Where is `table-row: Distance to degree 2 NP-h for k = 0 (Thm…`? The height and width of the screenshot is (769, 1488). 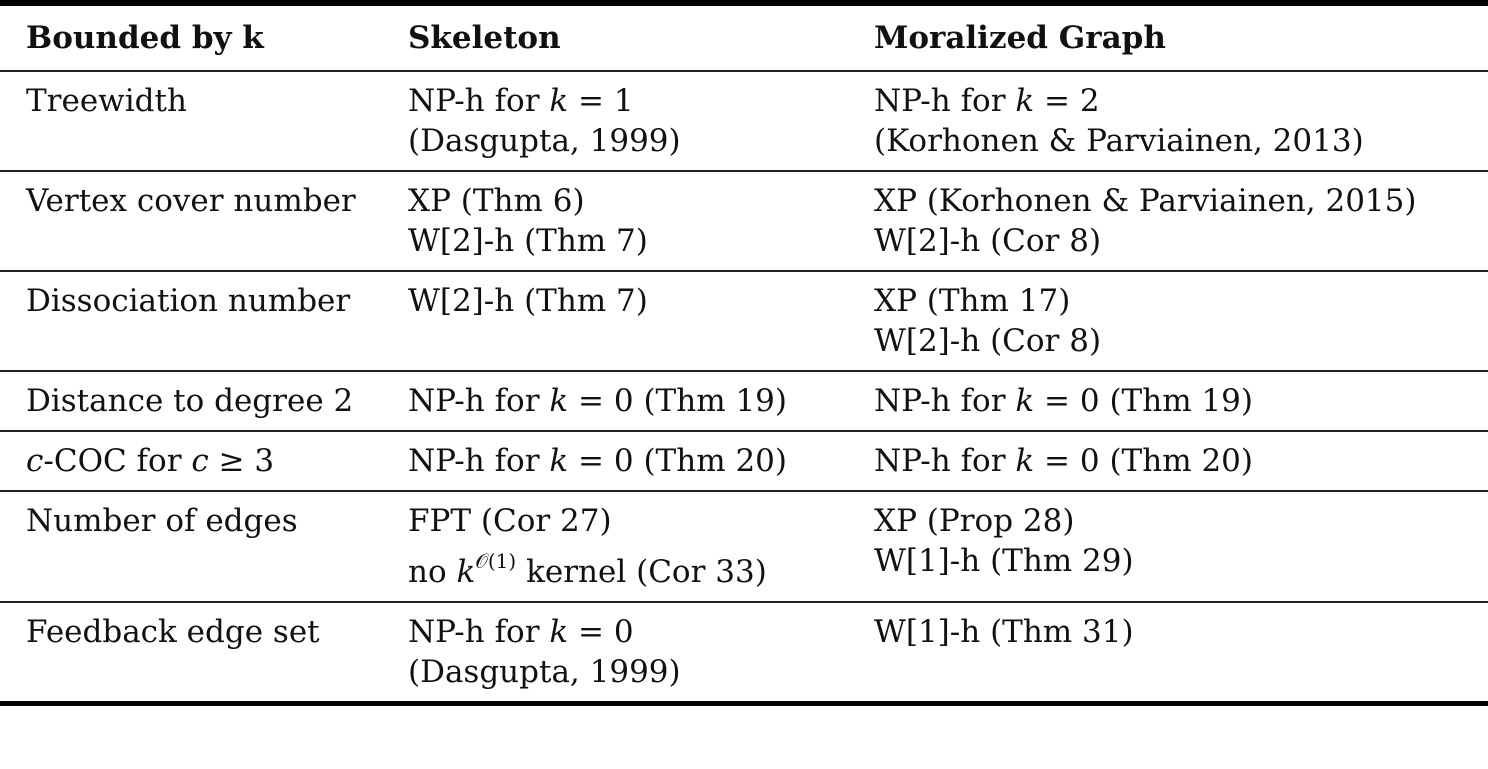
table-row: Distance to degree 2 NP-h for k = 0 (Thm… is located at coordinates (744, 401).